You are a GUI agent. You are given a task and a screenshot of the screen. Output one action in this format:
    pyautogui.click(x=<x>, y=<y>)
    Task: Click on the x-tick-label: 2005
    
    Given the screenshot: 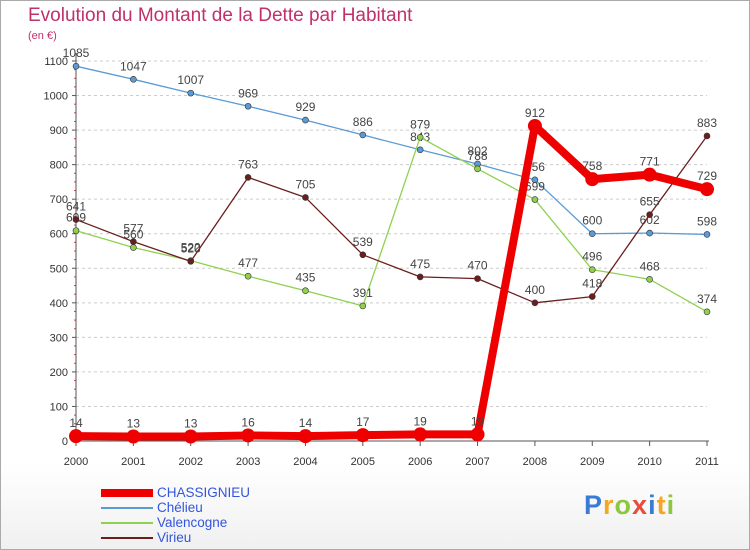 What is the action you would take?
    pyautogui.click(x=363, y=462)
    